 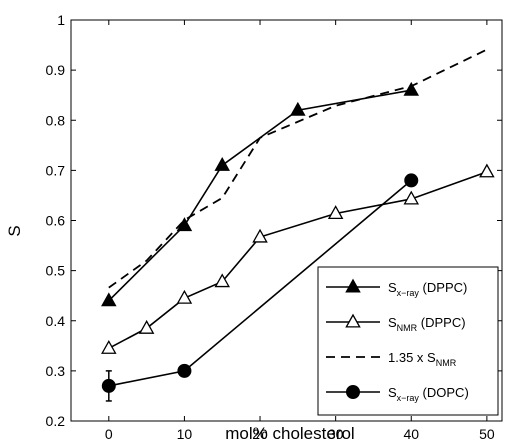 What do you see at coordinates (56, 221) in the screenshot?
I see `y-tick-label-4: 0.6` at bounding box center [56, 221].